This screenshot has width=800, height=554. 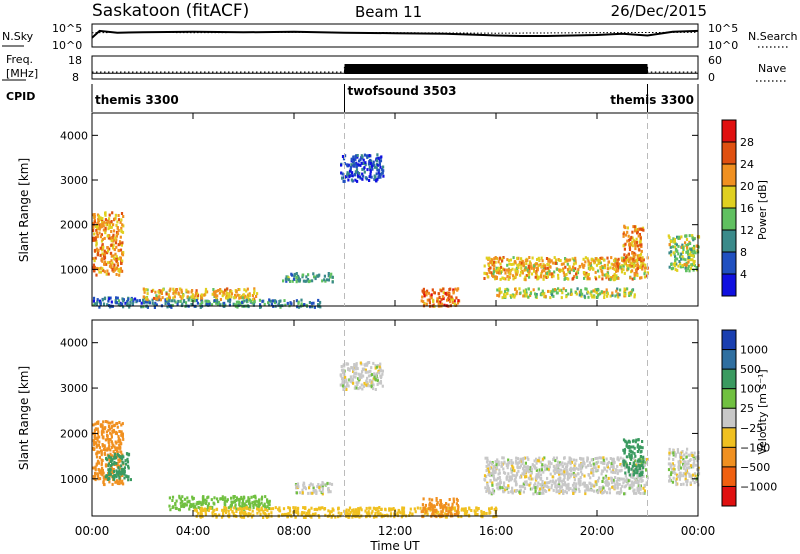 I want to click on velocity-colorbar-tick: 1000, so click(x=754, y=350).